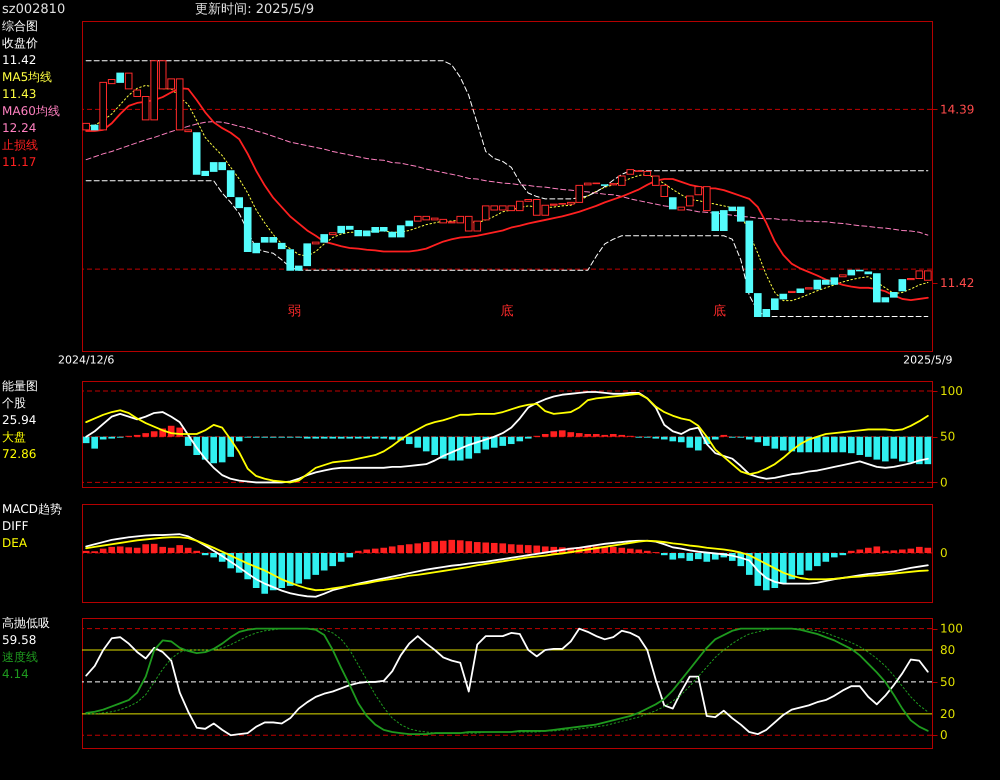 This screenshot has height=780, width=1000. What do you see at coordinates (86, 360) in the screenshot?
I see `x-tick-label: 2024/12/6` at bounding box center [86, 360].